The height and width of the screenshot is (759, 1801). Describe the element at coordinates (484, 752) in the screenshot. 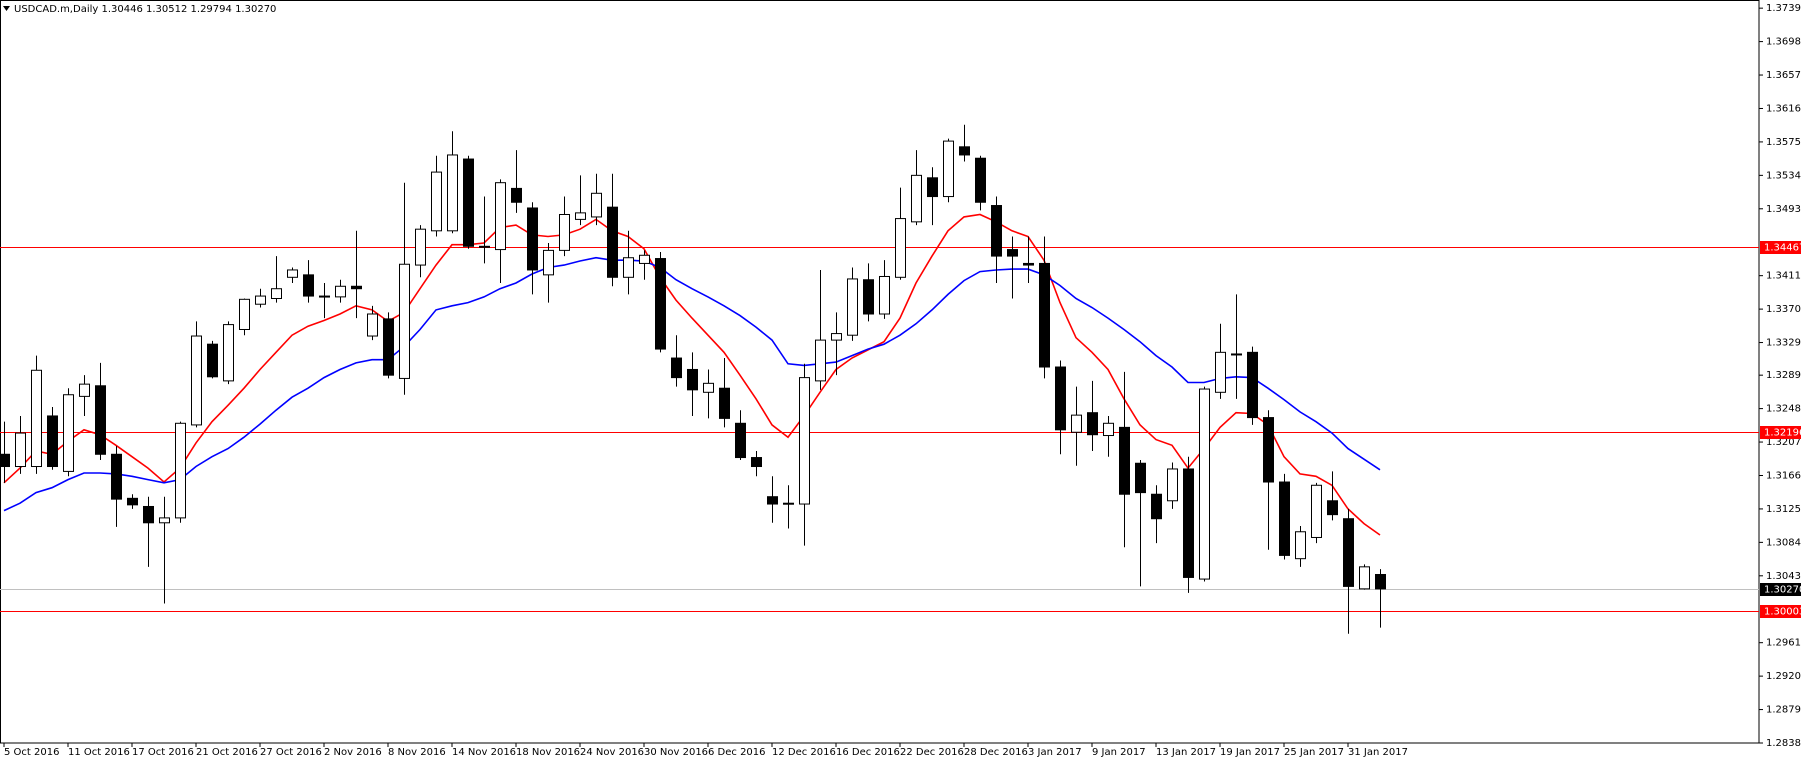

I see `x-tick-label: 14 Nov 2016` at that location.